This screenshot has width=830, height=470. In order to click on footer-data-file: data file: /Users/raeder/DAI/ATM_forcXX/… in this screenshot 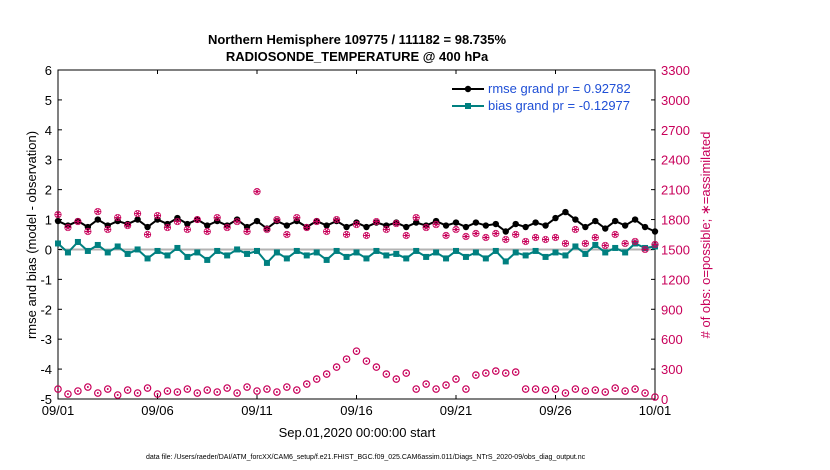, I will do `click(366, 457)`.